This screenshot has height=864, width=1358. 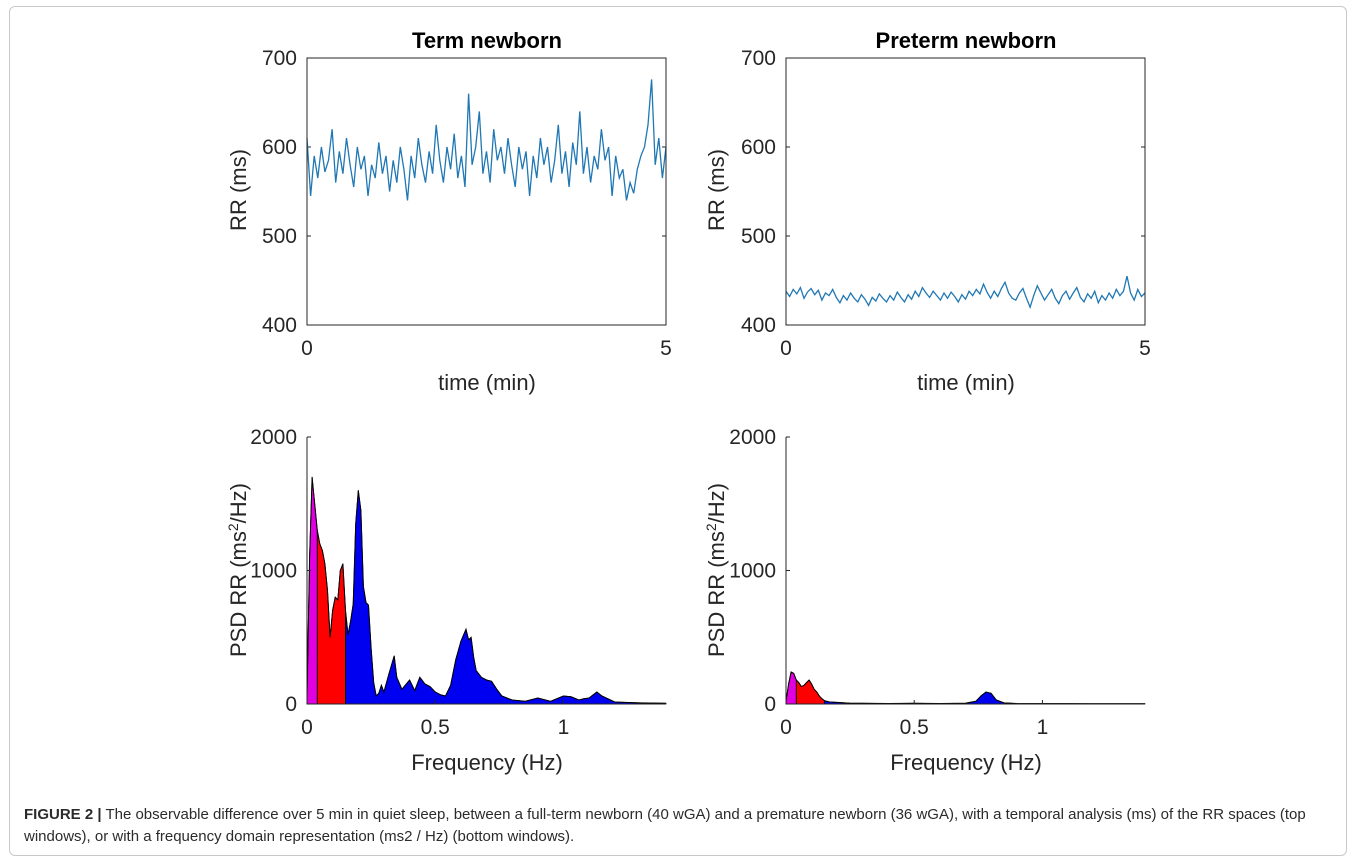 I want to click on panel-title: Term newborn, so click(x=487, y=40).